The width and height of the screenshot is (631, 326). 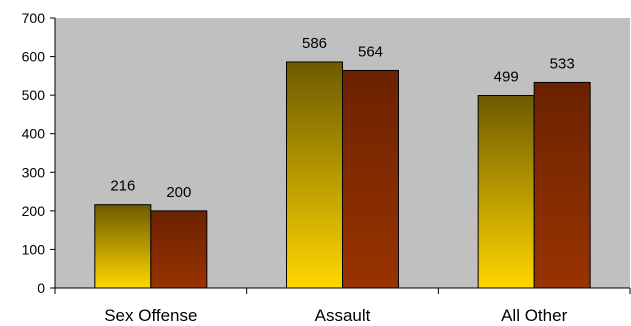 What do you see at coordinates (122, 186) in the screenshot?
I see `data-label: 216` at bounding box center [122, 186].